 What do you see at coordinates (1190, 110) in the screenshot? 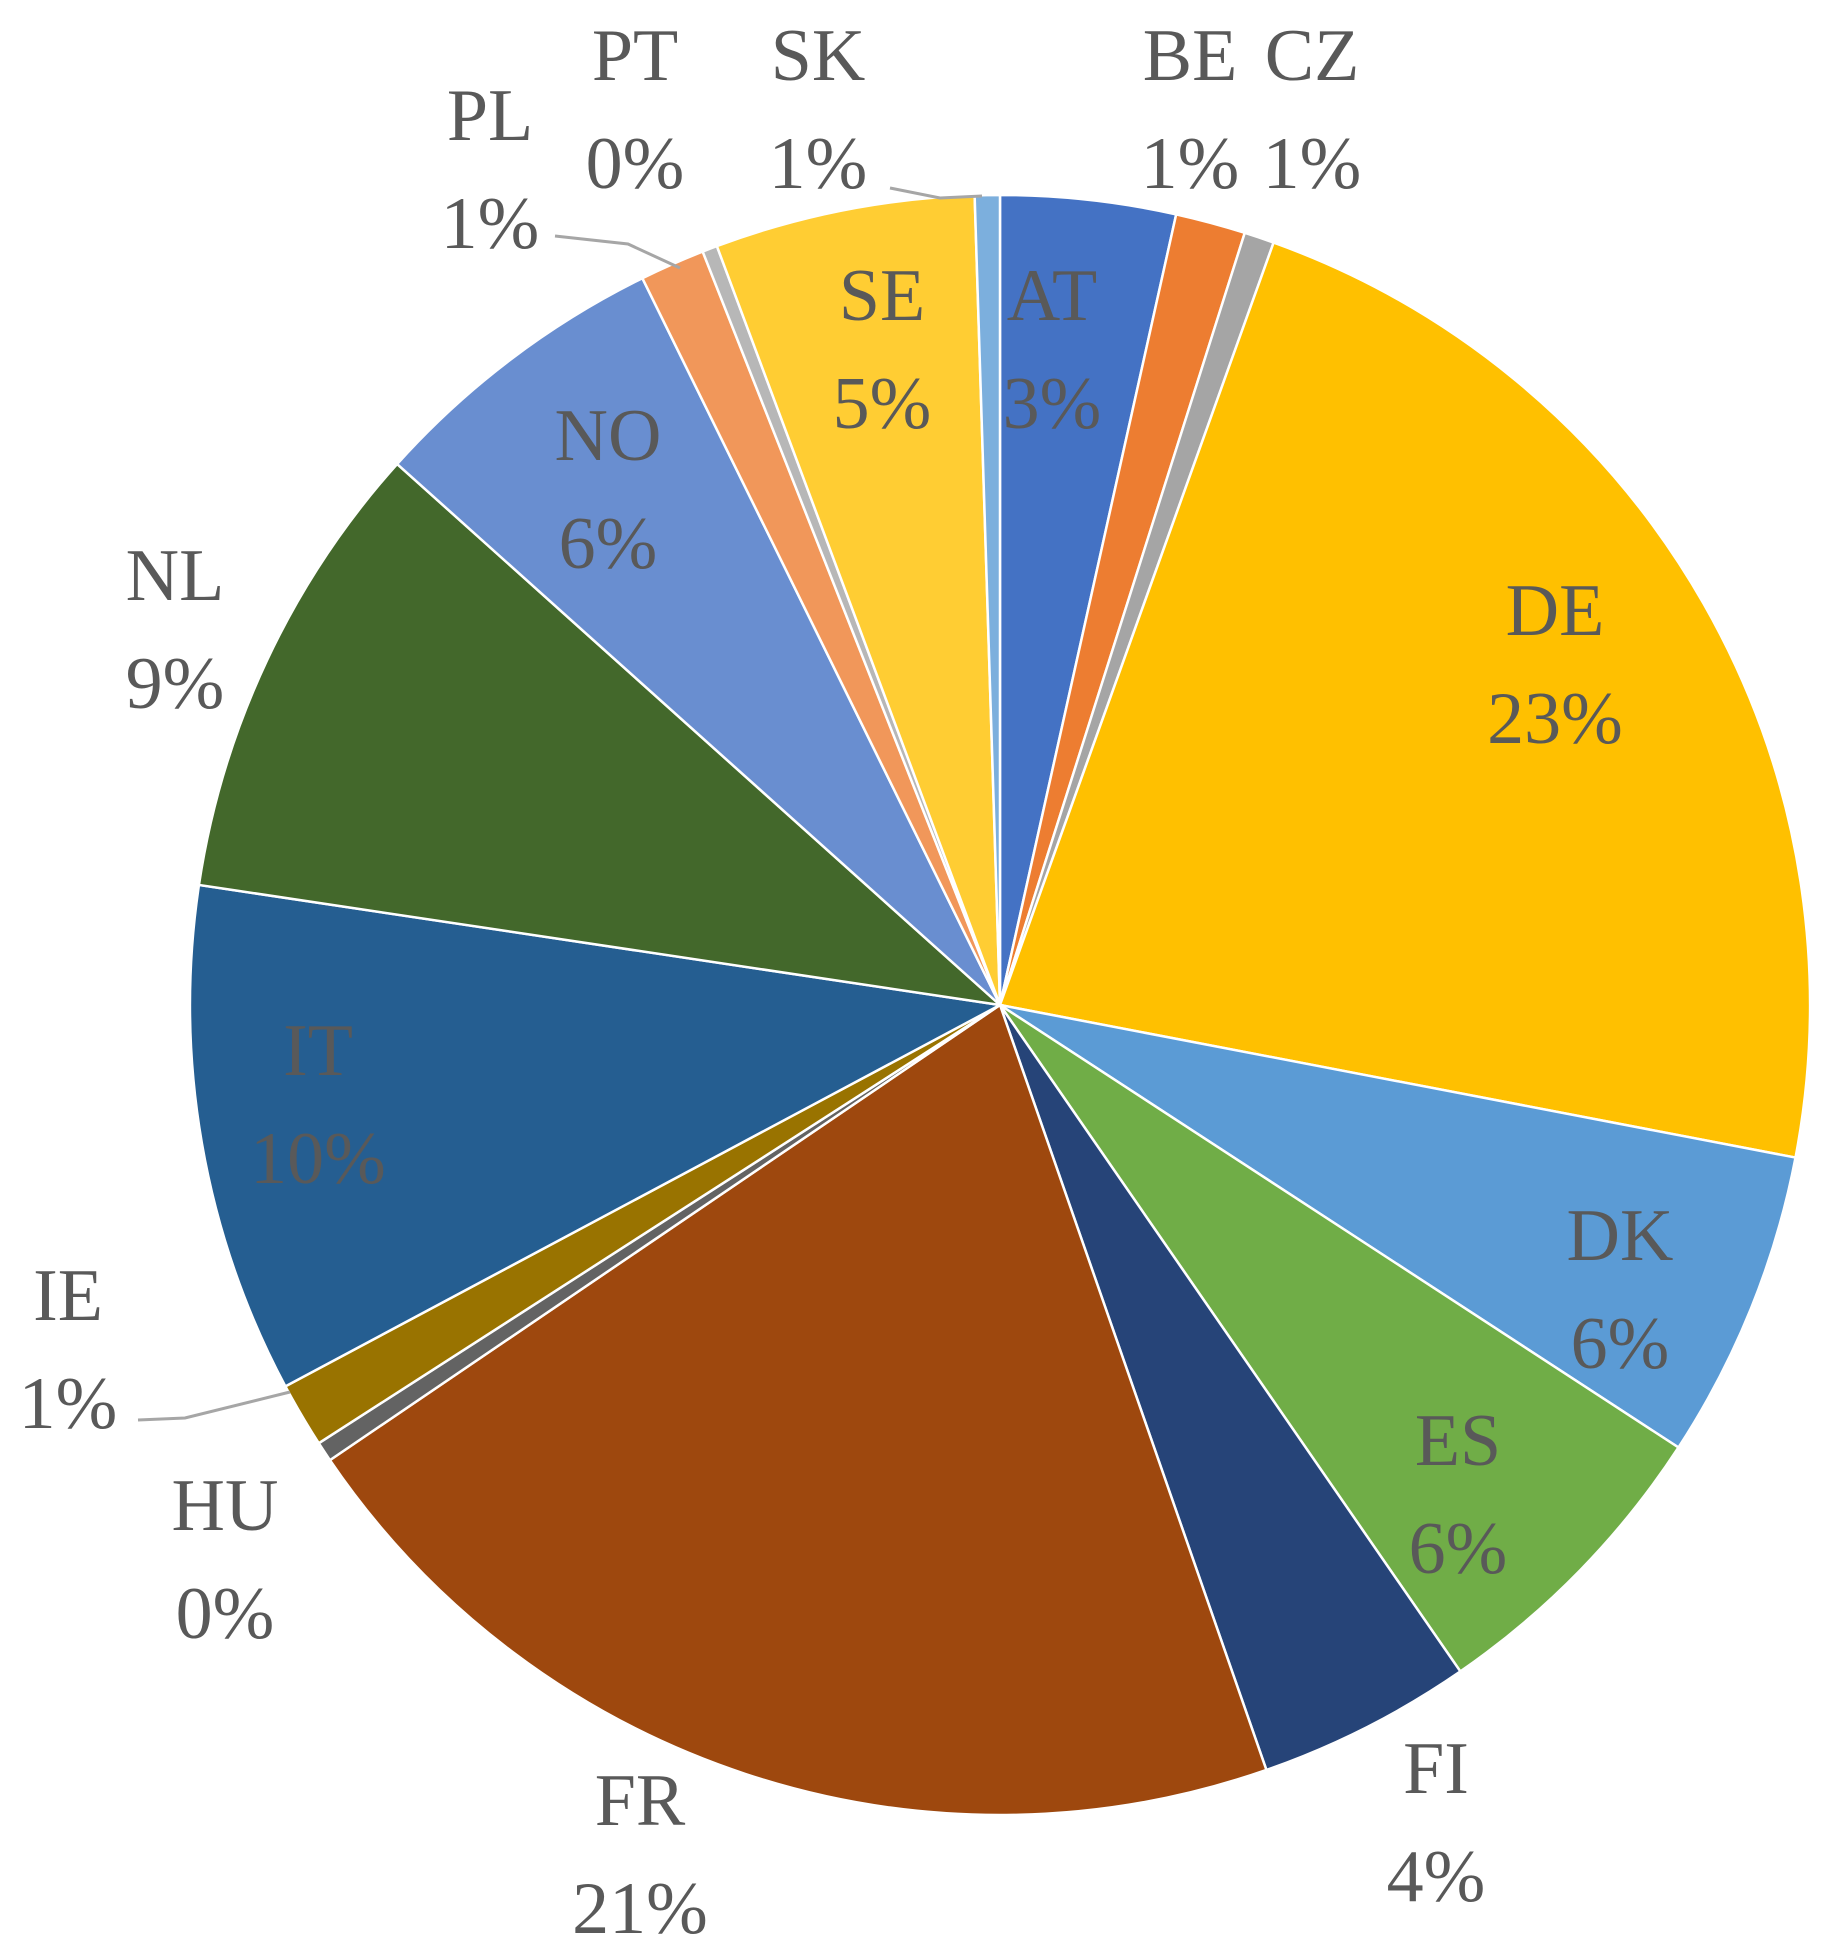
I see `slice-label-be: BE 1%` at bounding box center [1190, 110].